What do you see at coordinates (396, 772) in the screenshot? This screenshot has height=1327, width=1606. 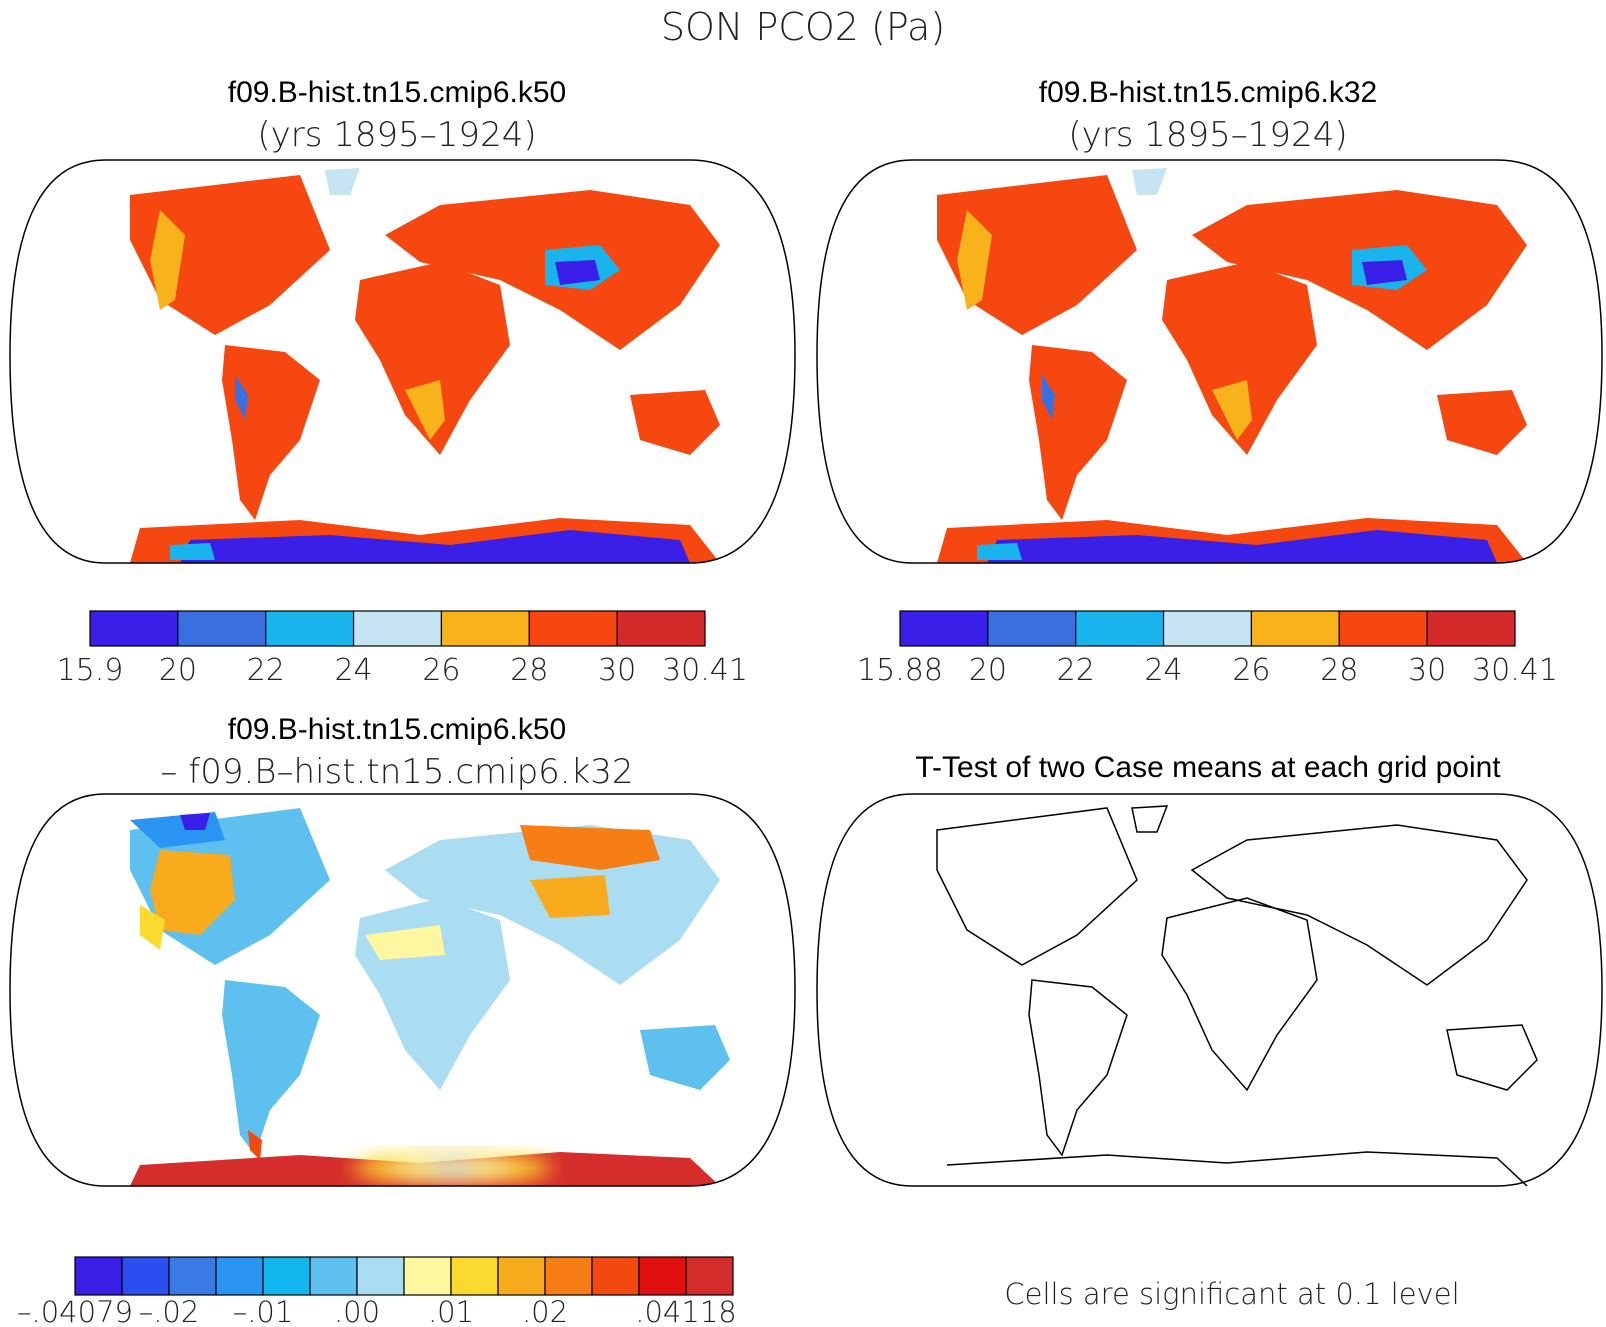 I see `panel-subtitle: – f09.B–hist.tn15.cmip6.k32` at bounding box center [396, 772].